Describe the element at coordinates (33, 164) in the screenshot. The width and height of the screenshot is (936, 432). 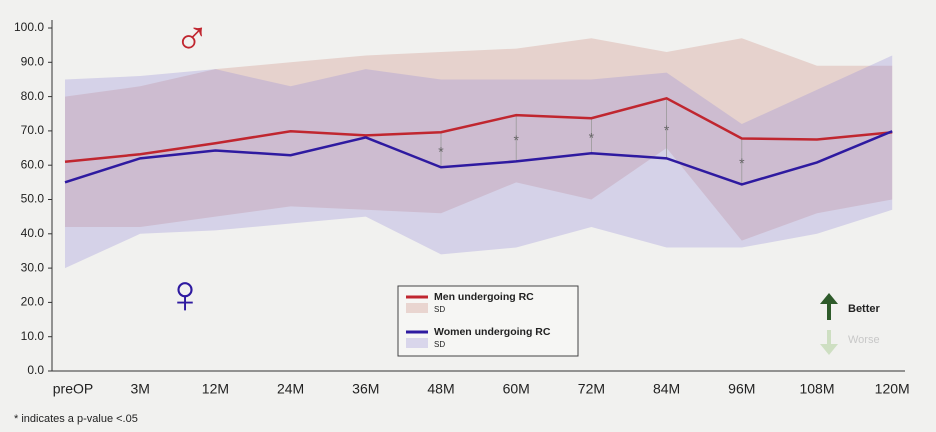
I see `y-tick-label: 60.0` at that location.